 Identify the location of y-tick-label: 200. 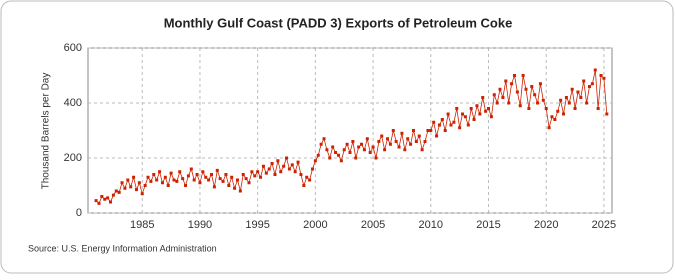
(73, 158).